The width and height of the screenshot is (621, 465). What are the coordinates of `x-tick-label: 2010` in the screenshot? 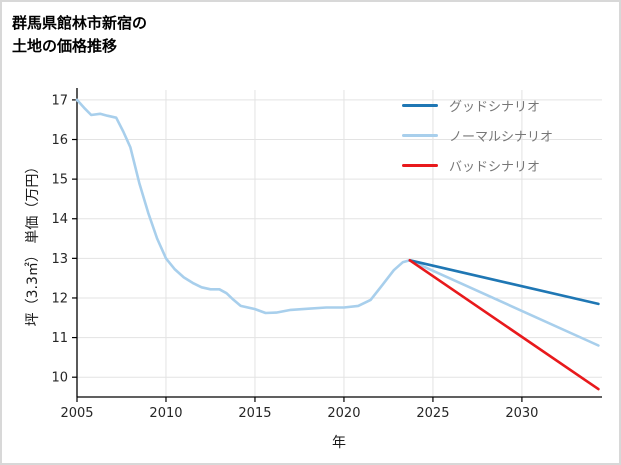 It's located at (165, 413).